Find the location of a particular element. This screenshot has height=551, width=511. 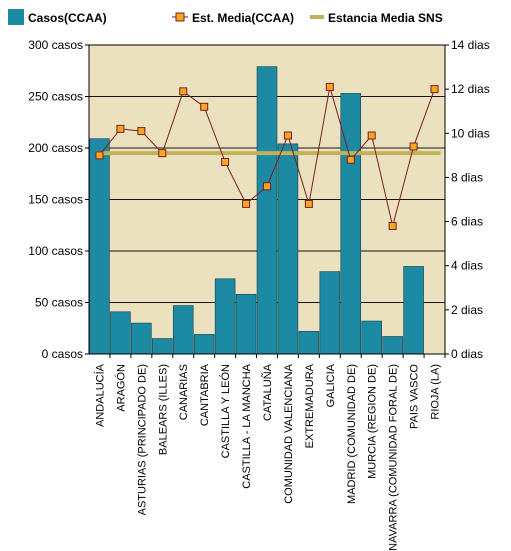

legend-bars-label: Casos(CCAA) is located at coordinates (67, 18).